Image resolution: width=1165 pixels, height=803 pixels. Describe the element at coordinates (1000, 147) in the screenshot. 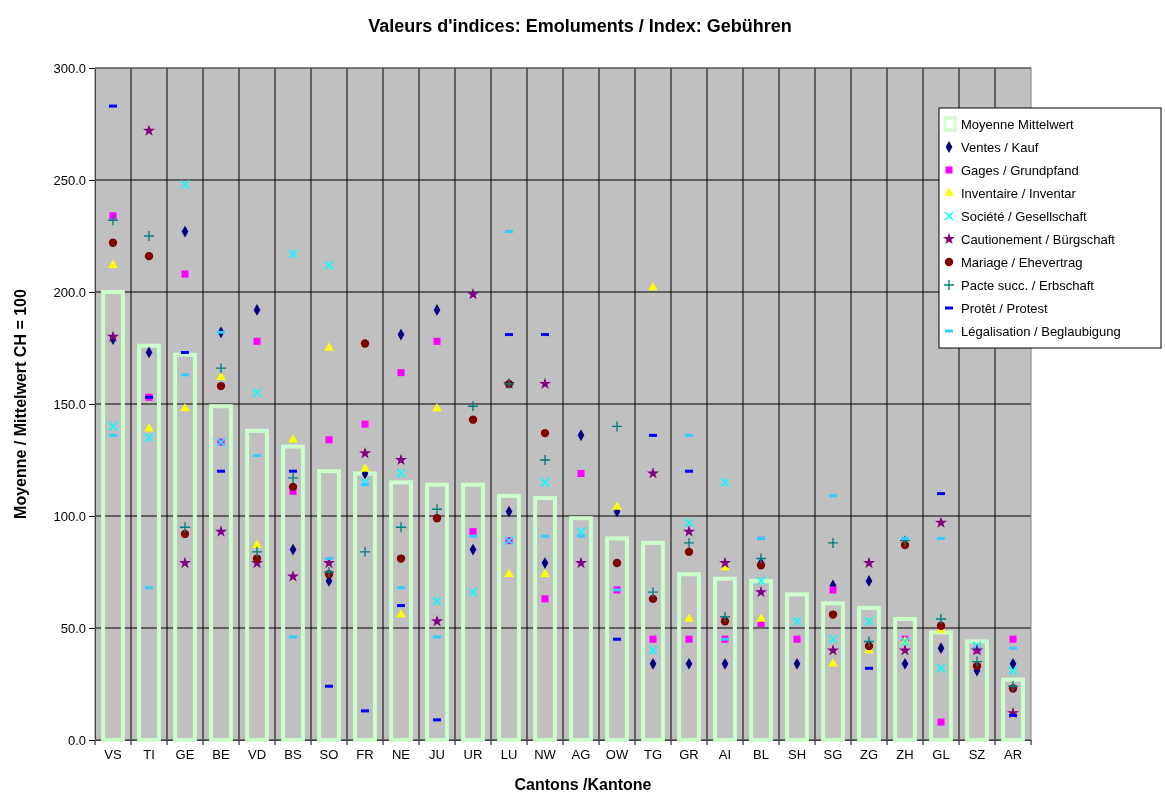

I see `legend-label: Ventes / Kauf` at that location.